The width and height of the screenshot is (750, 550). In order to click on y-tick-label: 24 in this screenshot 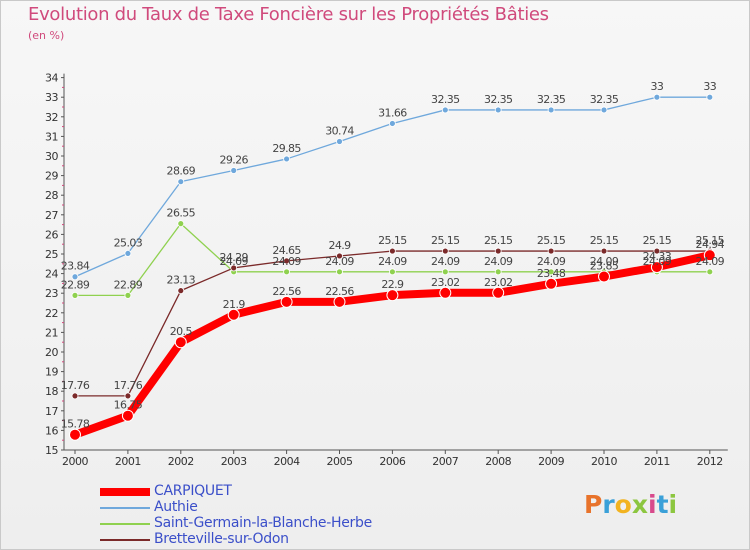, I will do `click(51, 274)`.